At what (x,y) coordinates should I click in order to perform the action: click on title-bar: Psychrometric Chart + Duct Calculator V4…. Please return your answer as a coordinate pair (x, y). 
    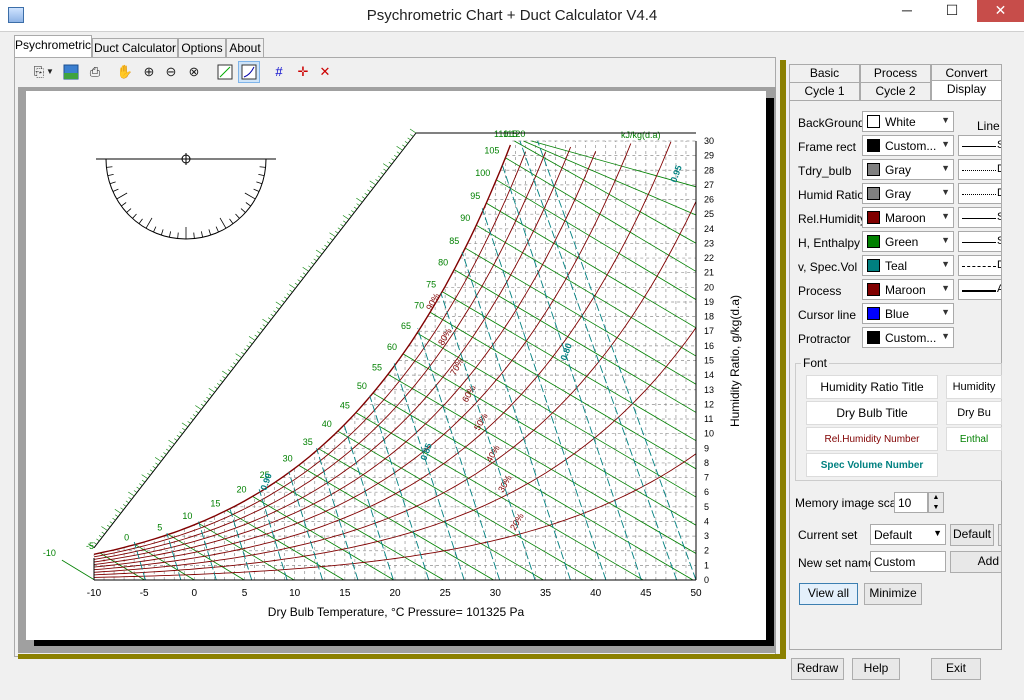
    Looking at the image, I should click on (512, 16).